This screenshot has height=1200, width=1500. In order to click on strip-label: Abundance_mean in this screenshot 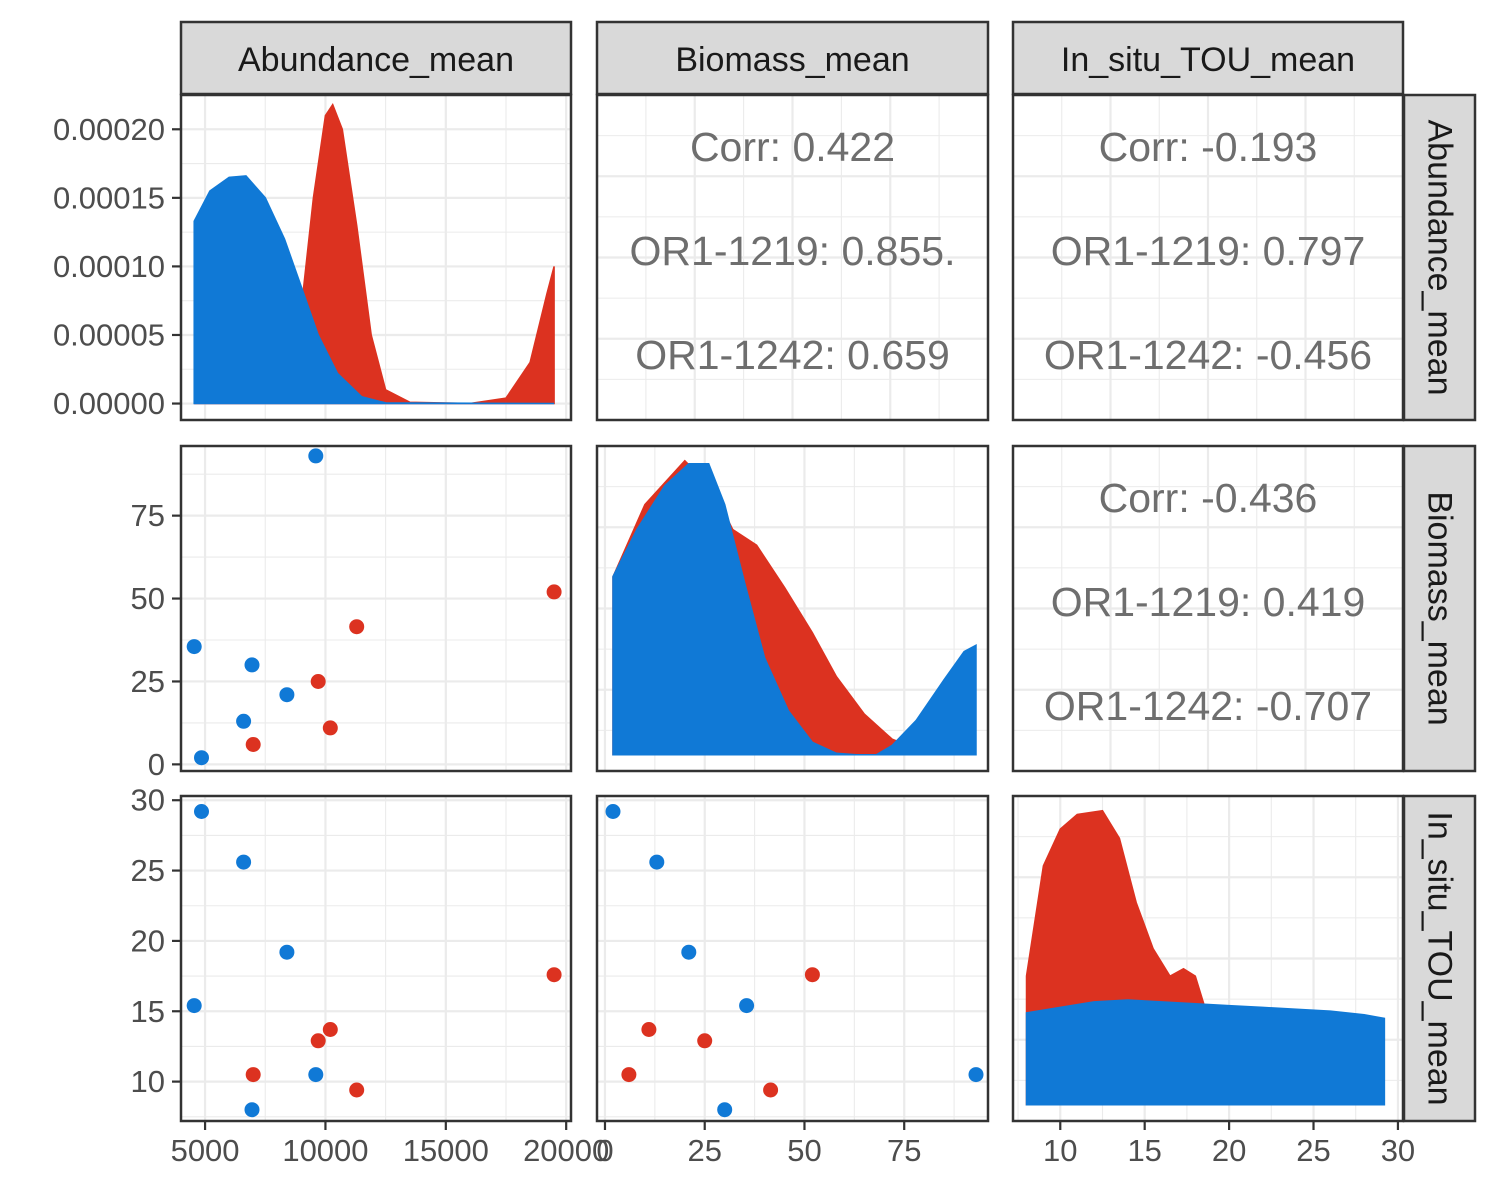, I will do `click(1440, 257)`.